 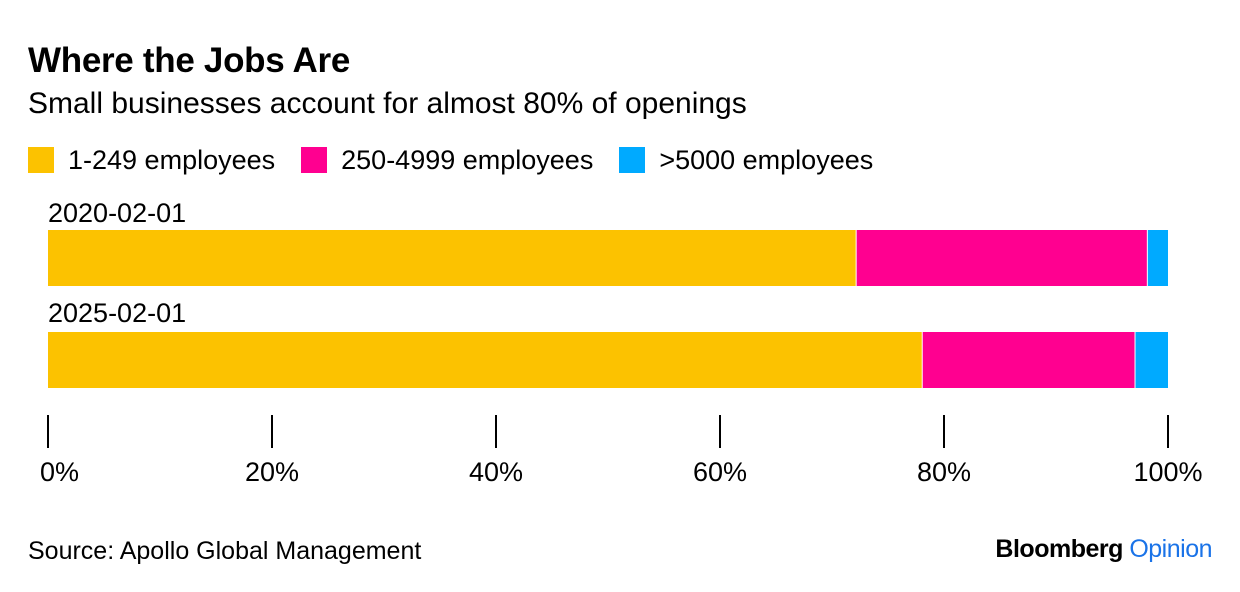 I want to click on x-tick-label: 60%, so click(x=720, y=472).